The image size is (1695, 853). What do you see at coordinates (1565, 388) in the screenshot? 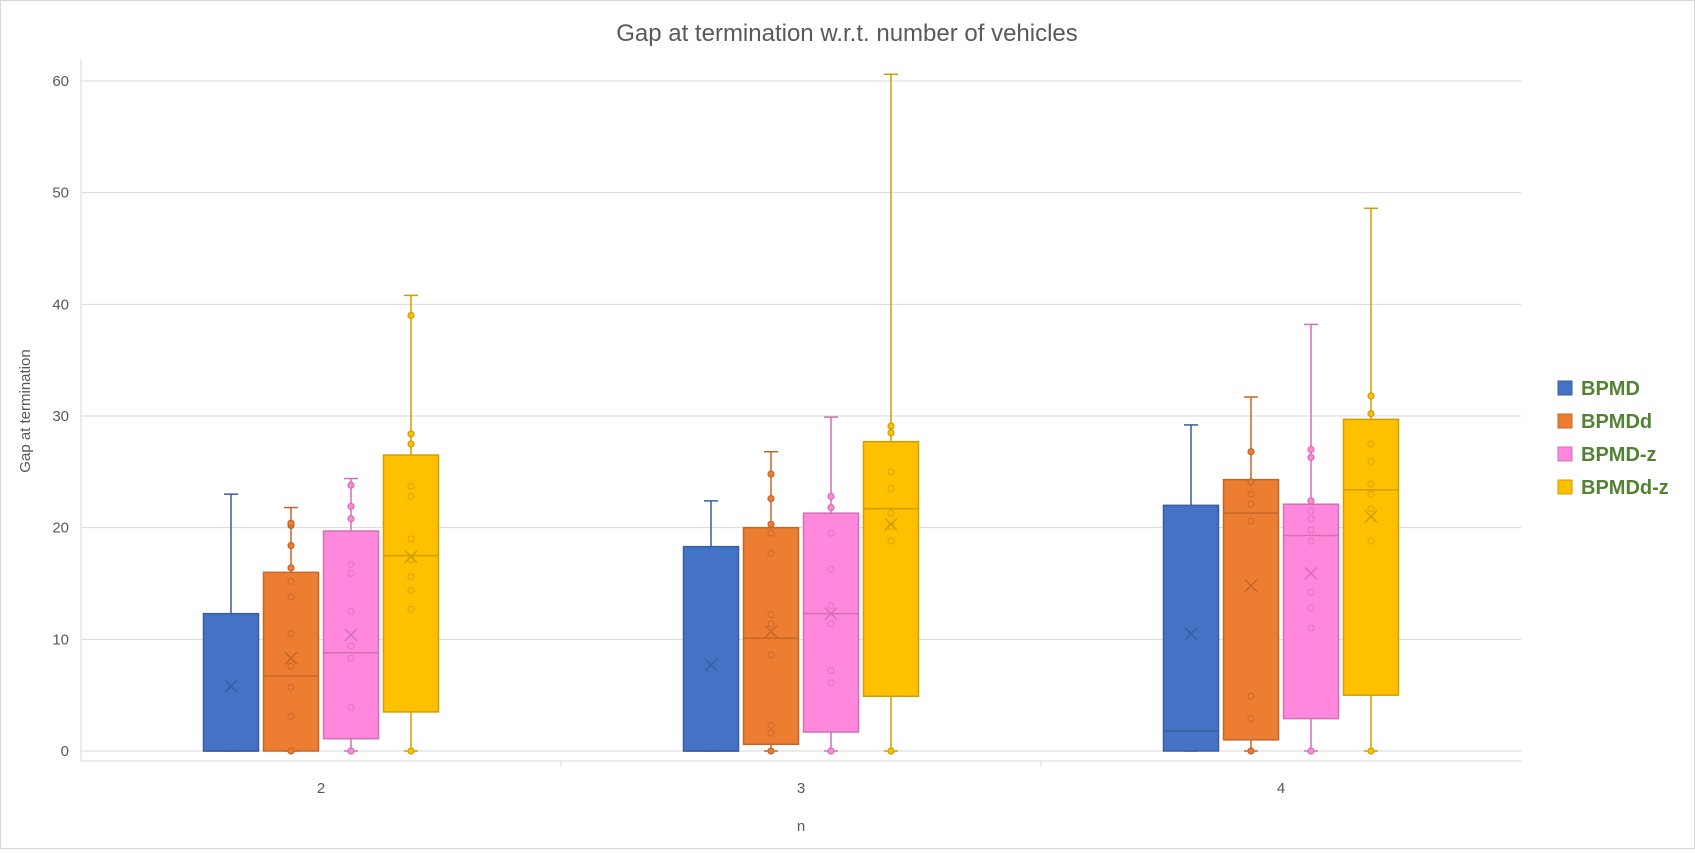
I see `legend-swatch-bpmd` at bounding box center [1565, 388].